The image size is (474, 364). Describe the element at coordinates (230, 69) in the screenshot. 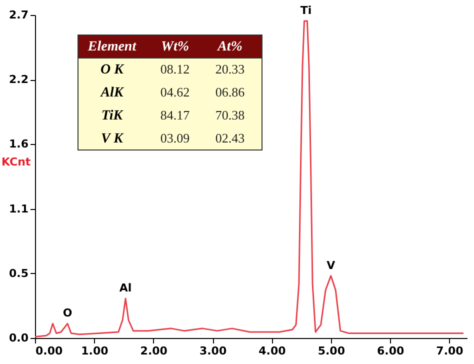

I see `annotation: 20.33` at that location.